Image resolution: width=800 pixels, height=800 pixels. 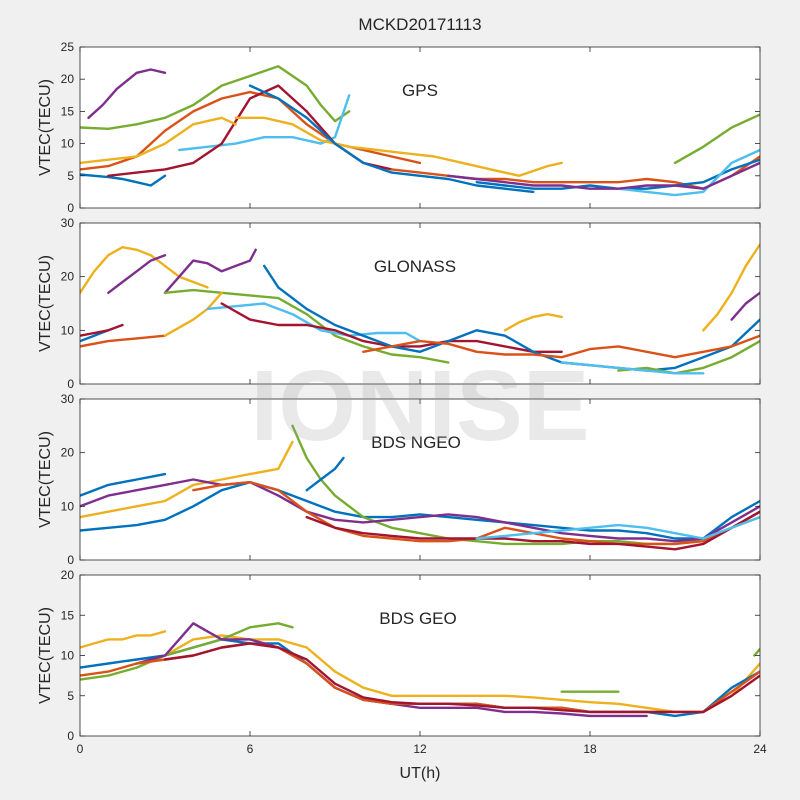 What do you see at coordinates (420, 773) in the screenshot?
I see `x-axis-label: UT(h)` at bounding box center [420, 773].